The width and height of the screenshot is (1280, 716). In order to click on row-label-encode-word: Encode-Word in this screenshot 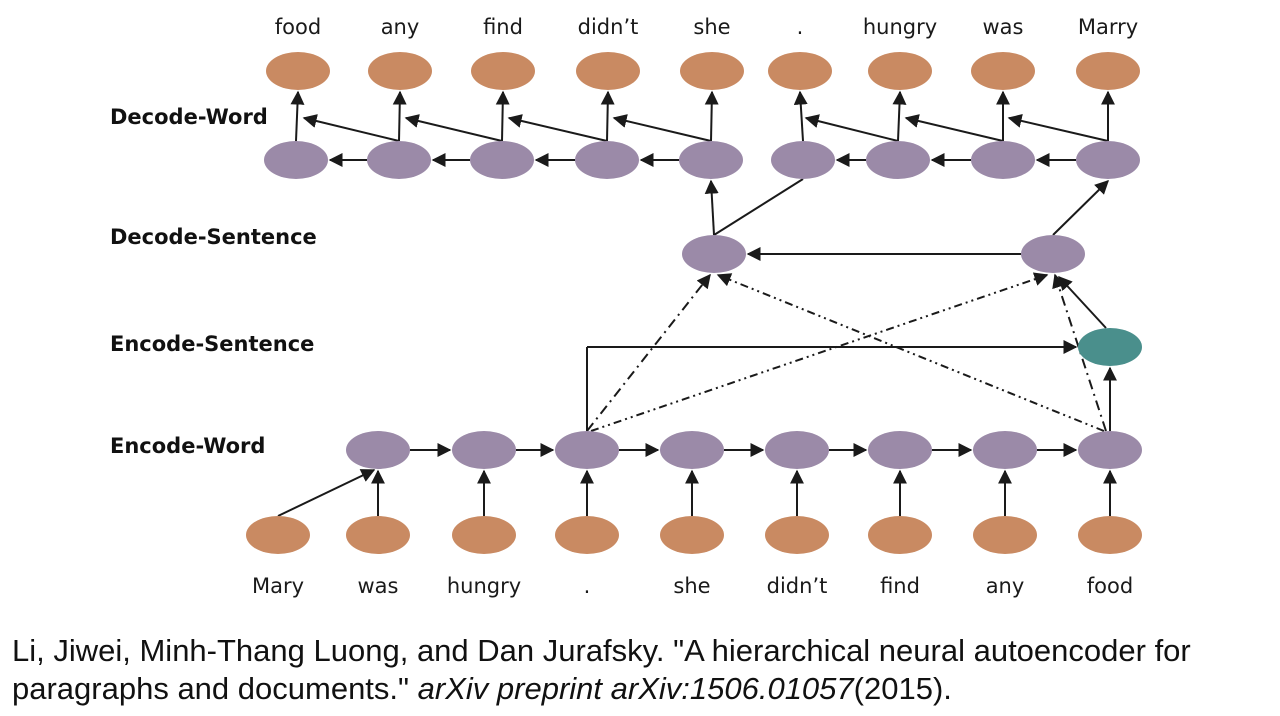, I will do `click(187, 446)`.